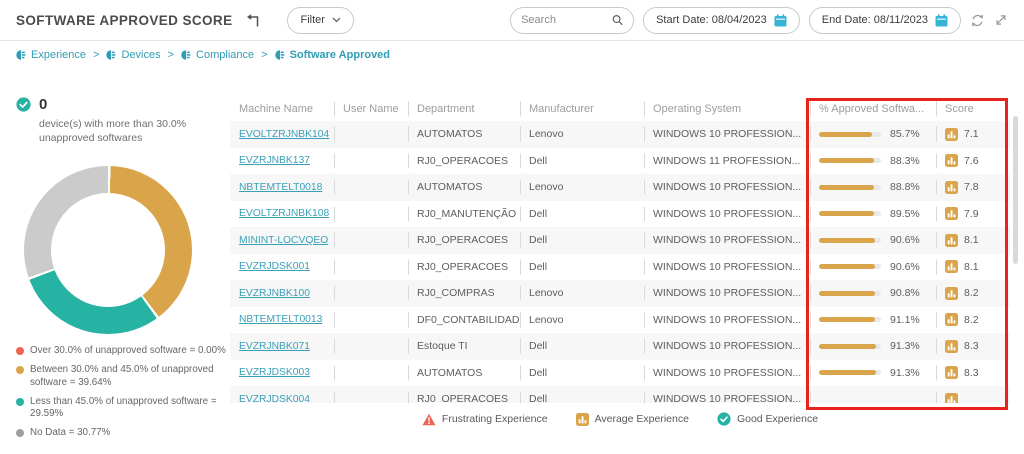 The width and height of the screenshot is (1024, 454). What do you see at coordinates (284, 134) in the screenshot?
I see `machine-name-link: EVOLTZRJNBK104` at bounding box center [284, 134].